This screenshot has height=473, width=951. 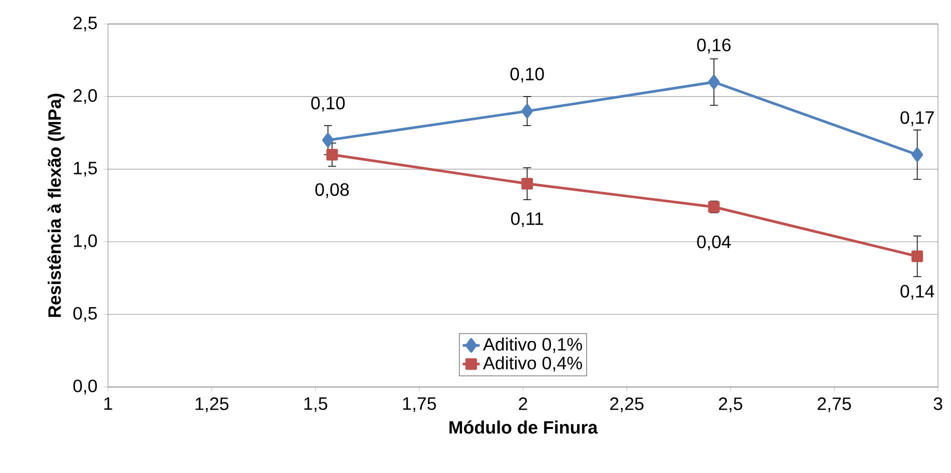 What do you see at coordinates (85, 24) in the screenshot?
I see `y-tick-label: 2,5` at bounding box center [85, 24].